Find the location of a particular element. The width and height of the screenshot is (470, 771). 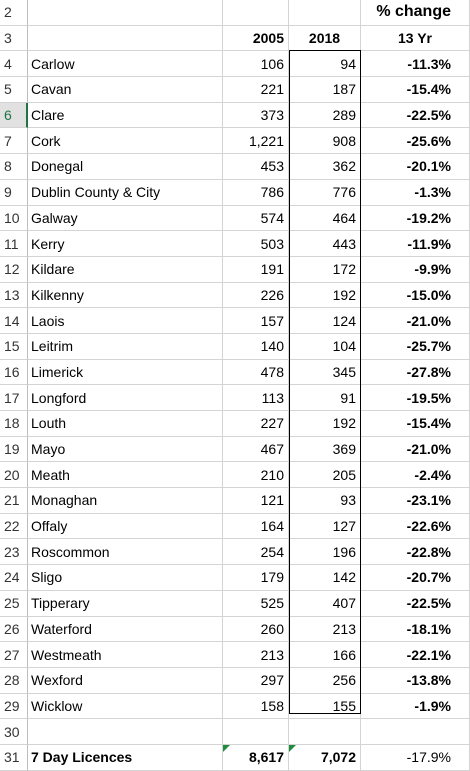

value-2018-cell: 94 is located at coordinates (325, 64).